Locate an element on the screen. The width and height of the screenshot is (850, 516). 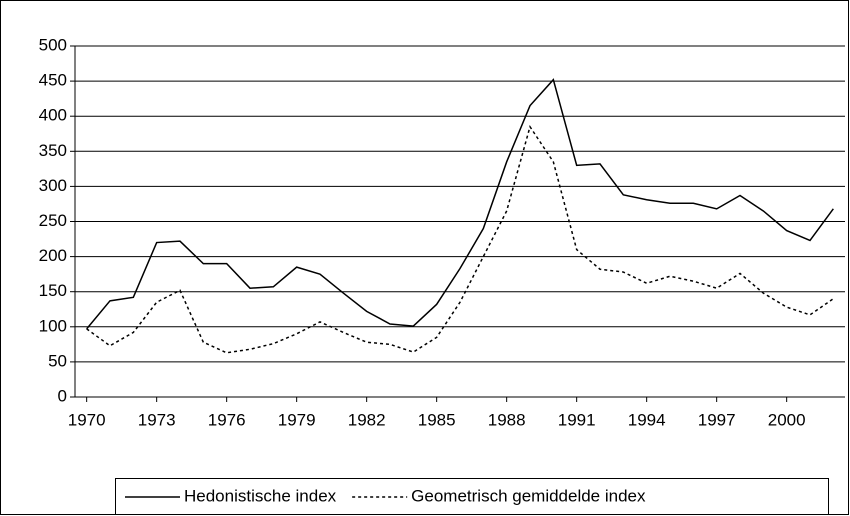
y-tick-label: 250 is located at coordinates (53, 220).